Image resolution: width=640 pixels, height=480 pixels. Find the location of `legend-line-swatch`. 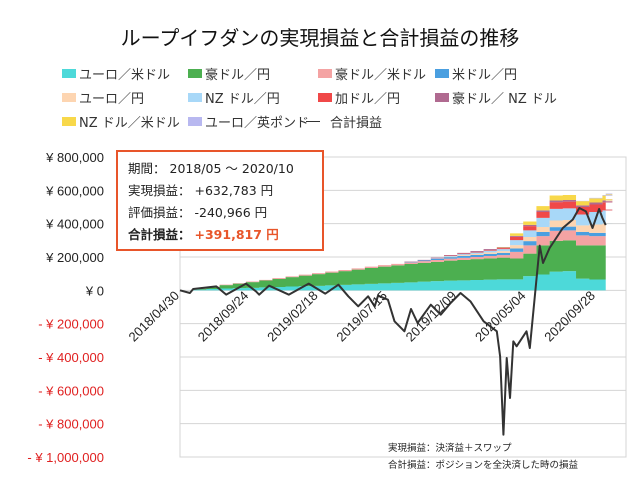

legend-line-swatch is located at coordinates (313, 121).